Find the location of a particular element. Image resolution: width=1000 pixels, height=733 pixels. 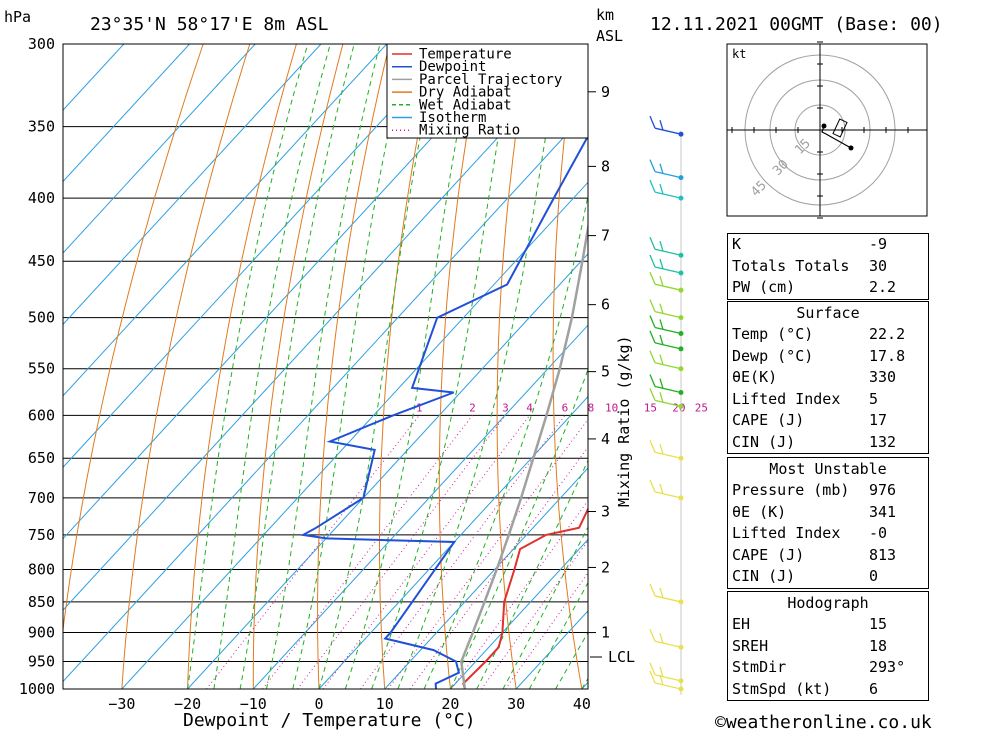

mixing-ratio-labels: 1 2 3 4 6 8 10 15 20 25 is located at coordinates (562, 407).